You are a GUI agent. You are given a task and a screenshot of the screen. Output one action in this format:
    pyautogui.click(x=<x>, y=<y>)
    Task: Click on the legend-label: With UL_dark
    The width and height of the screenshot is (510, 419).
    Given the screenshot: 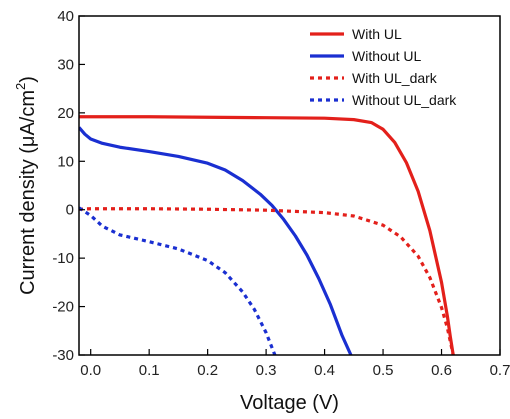 What is the action you would take?
    pyautogui.click(x=395, y=78)
    